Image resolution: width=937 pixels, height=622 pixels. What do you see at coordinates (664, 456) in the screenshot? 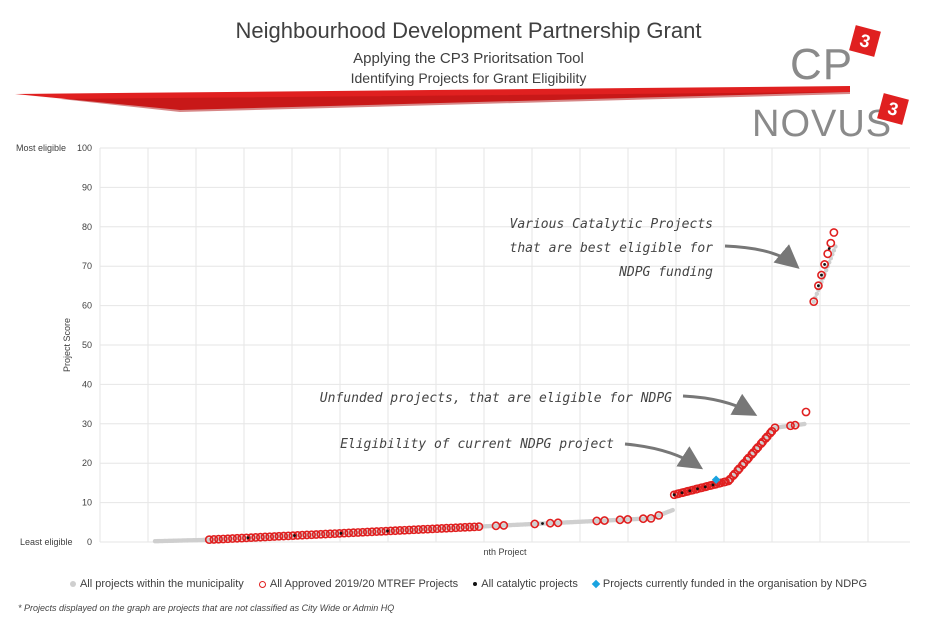
I see `arrow-current` at bounding box center [664, 456].